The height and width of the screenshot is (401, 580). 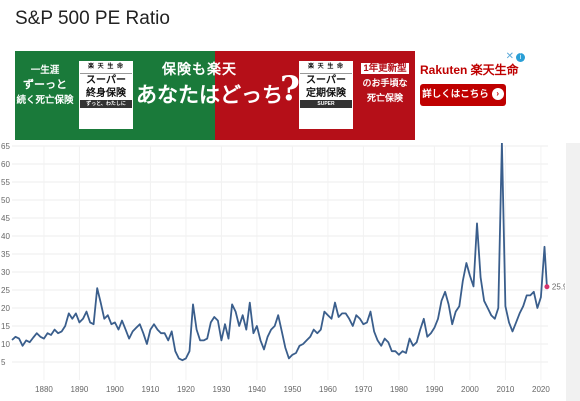 What do you see at coordinates (364, 389) in the screenshot?
I see `x-tick-label: 1970` at bounding box center [364, 389].